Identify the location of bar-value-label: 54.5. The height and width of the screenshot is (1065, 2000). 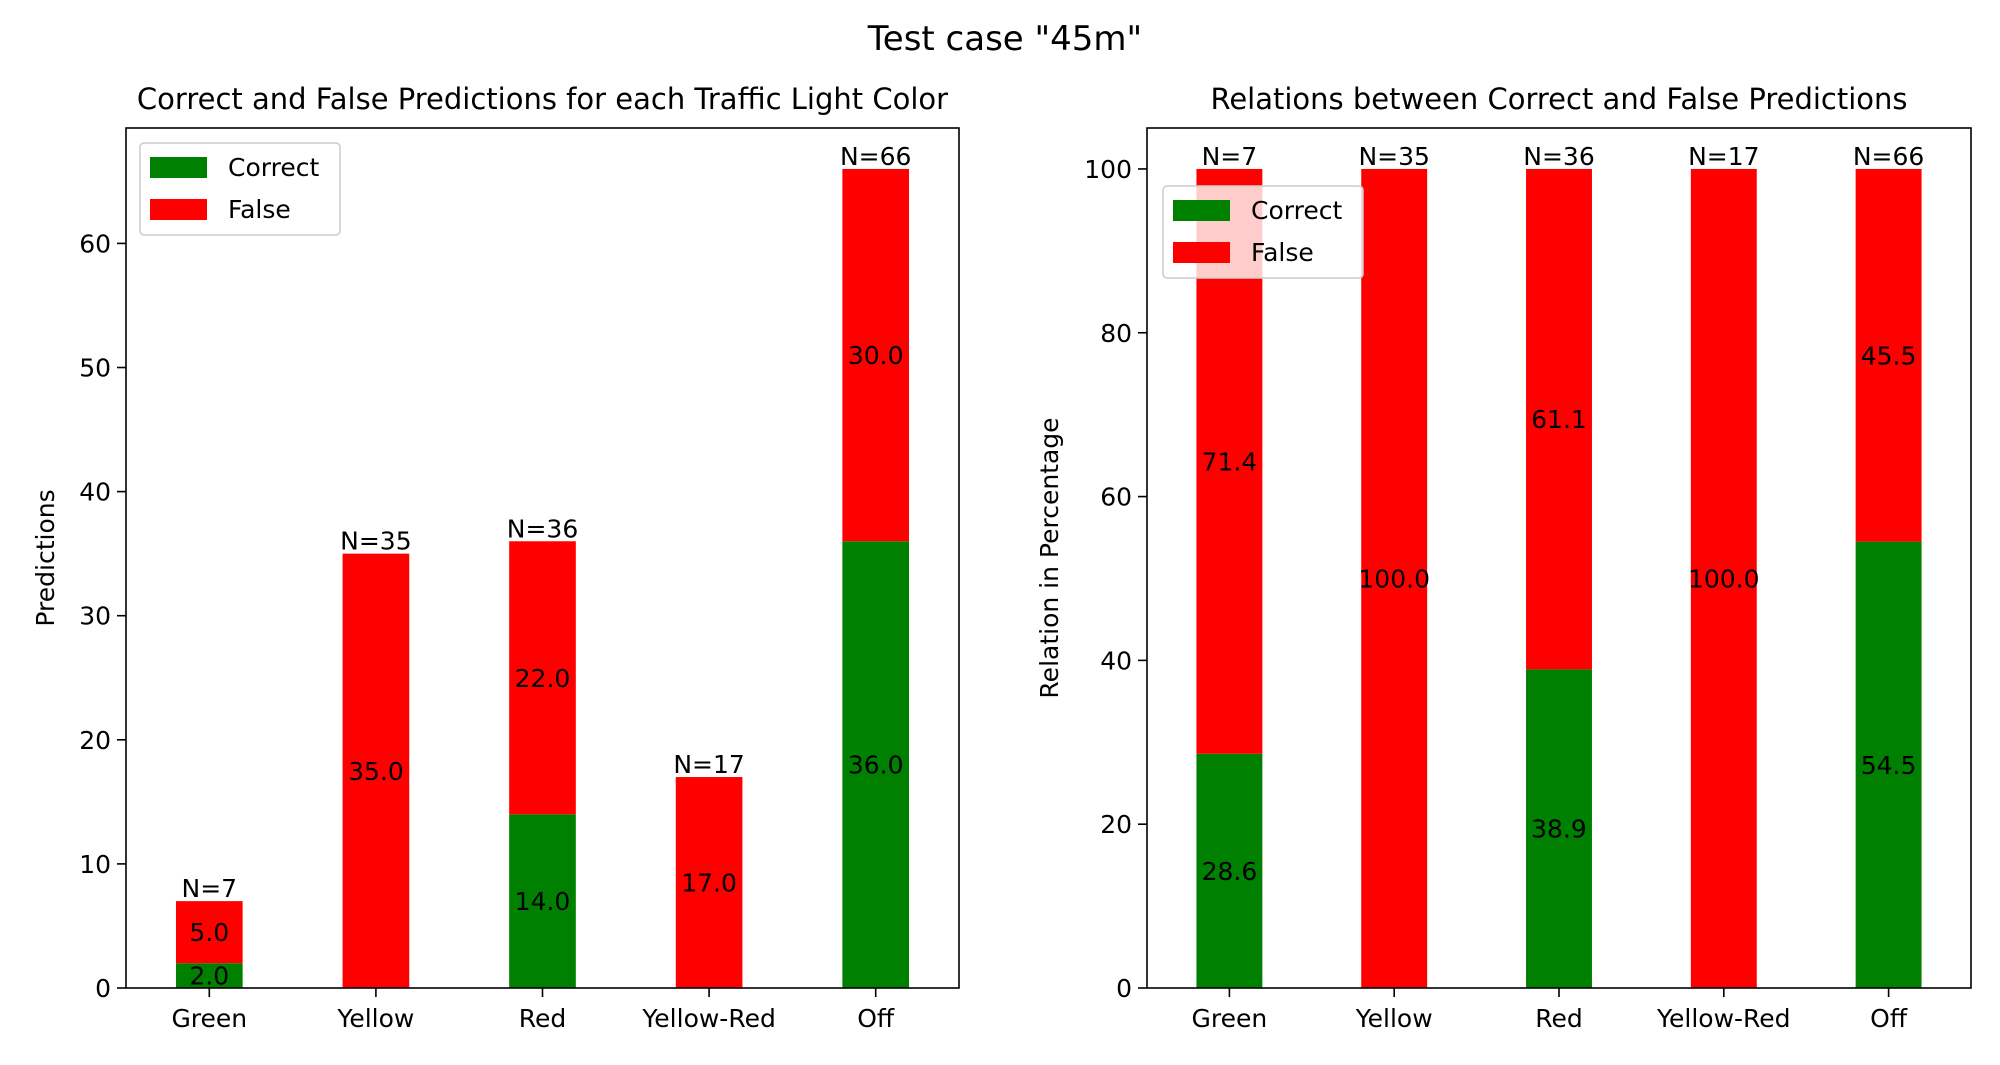
(1889, 765).